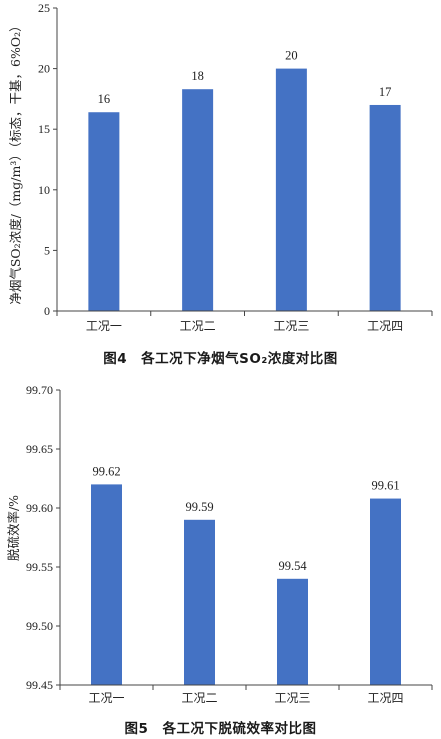 The image size is (441, 739). Describe the element at coordinates (15, 161) in the screenshot. I see `y-axis-title: 净烟气SO₂浓度/（mg/m³）（标态，干基，6%O₂）` at that location.